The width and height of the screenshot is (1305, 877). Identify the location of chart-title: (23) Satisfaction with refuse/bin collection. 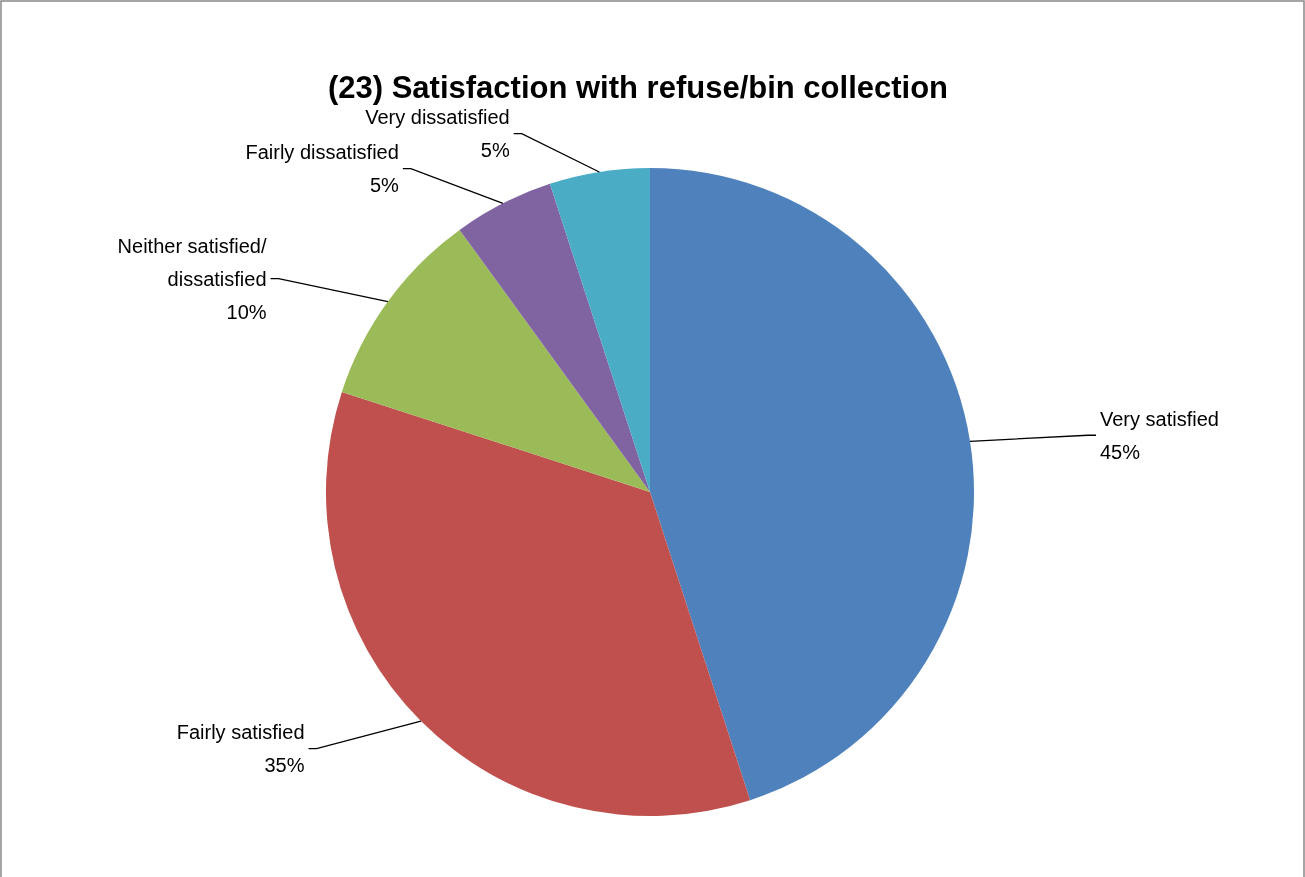
(638, 87).